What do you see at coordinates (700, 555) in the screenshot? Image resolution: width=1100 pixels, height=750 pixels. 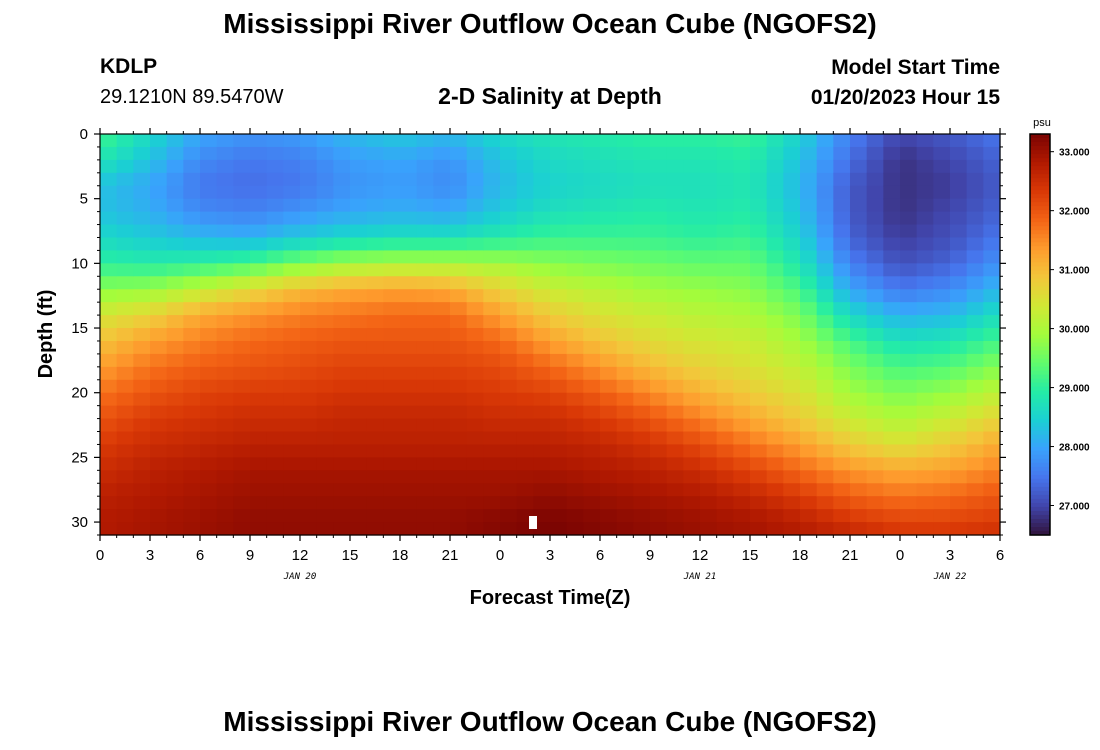 I see `x-tick-label: 12` at bounding box center [700, 555].